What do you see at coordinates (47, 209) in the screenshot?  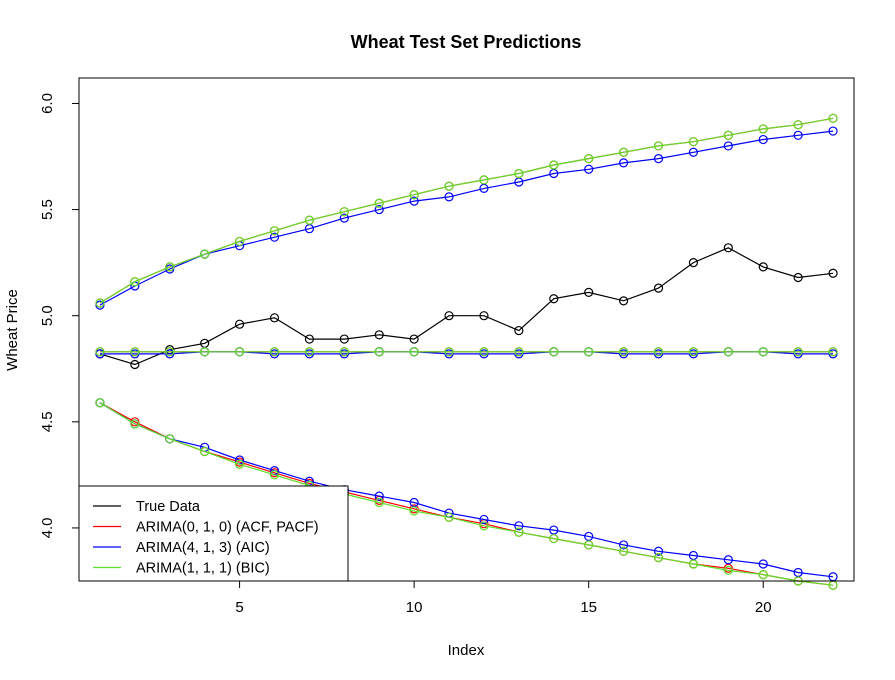 I see `y-tick-label: 5.5` at bounding box center [47, 209].